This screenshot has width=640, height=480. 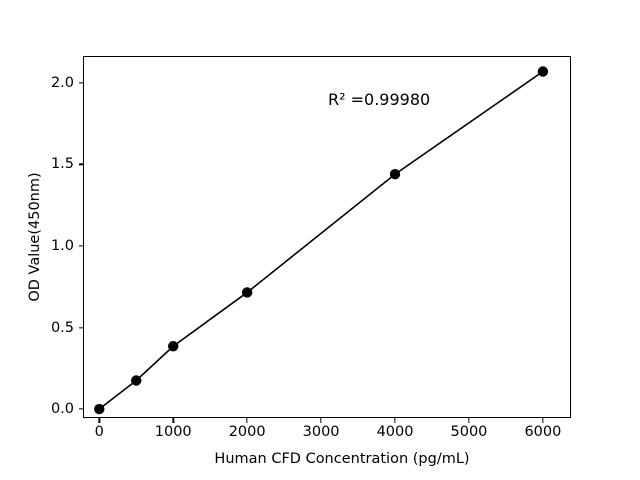 I want to click on x-axis-tick-label: 6000, so click(x=543, y=432).